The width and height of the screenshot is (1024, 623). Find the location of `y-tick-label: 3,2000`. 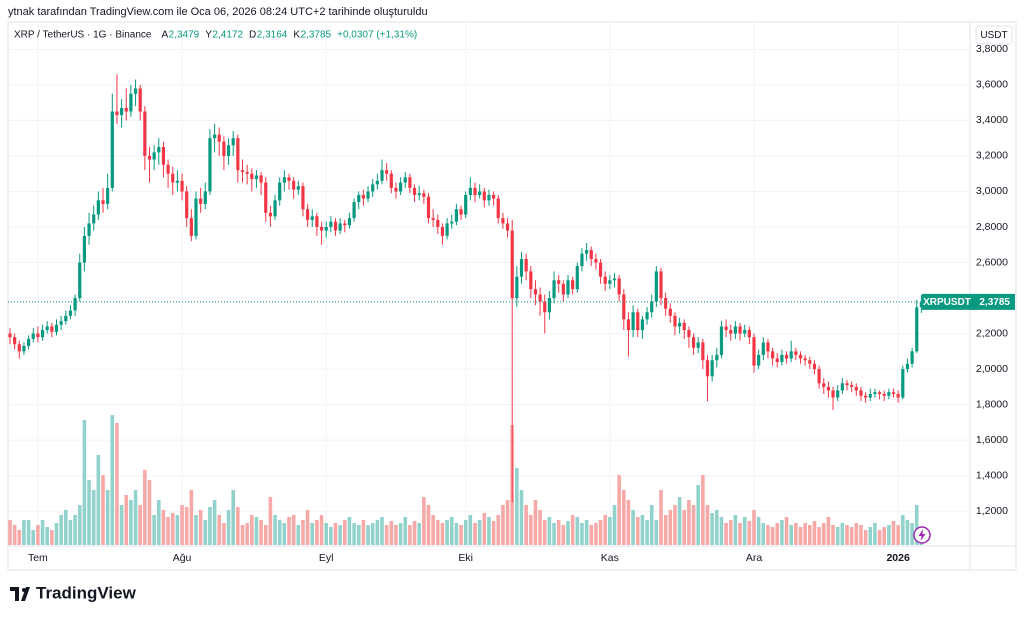

y-tick-label: 3,2000 is located at coordinates (992, 156).